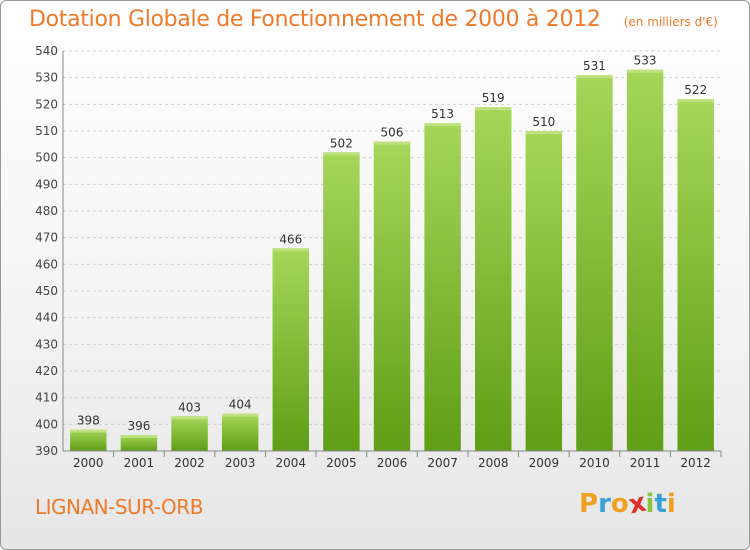 This screenshot has width=750, height=550. Describe the element at coordinates (46, 104) in the screenshot. I see `y-tick-label: 520` at that location.